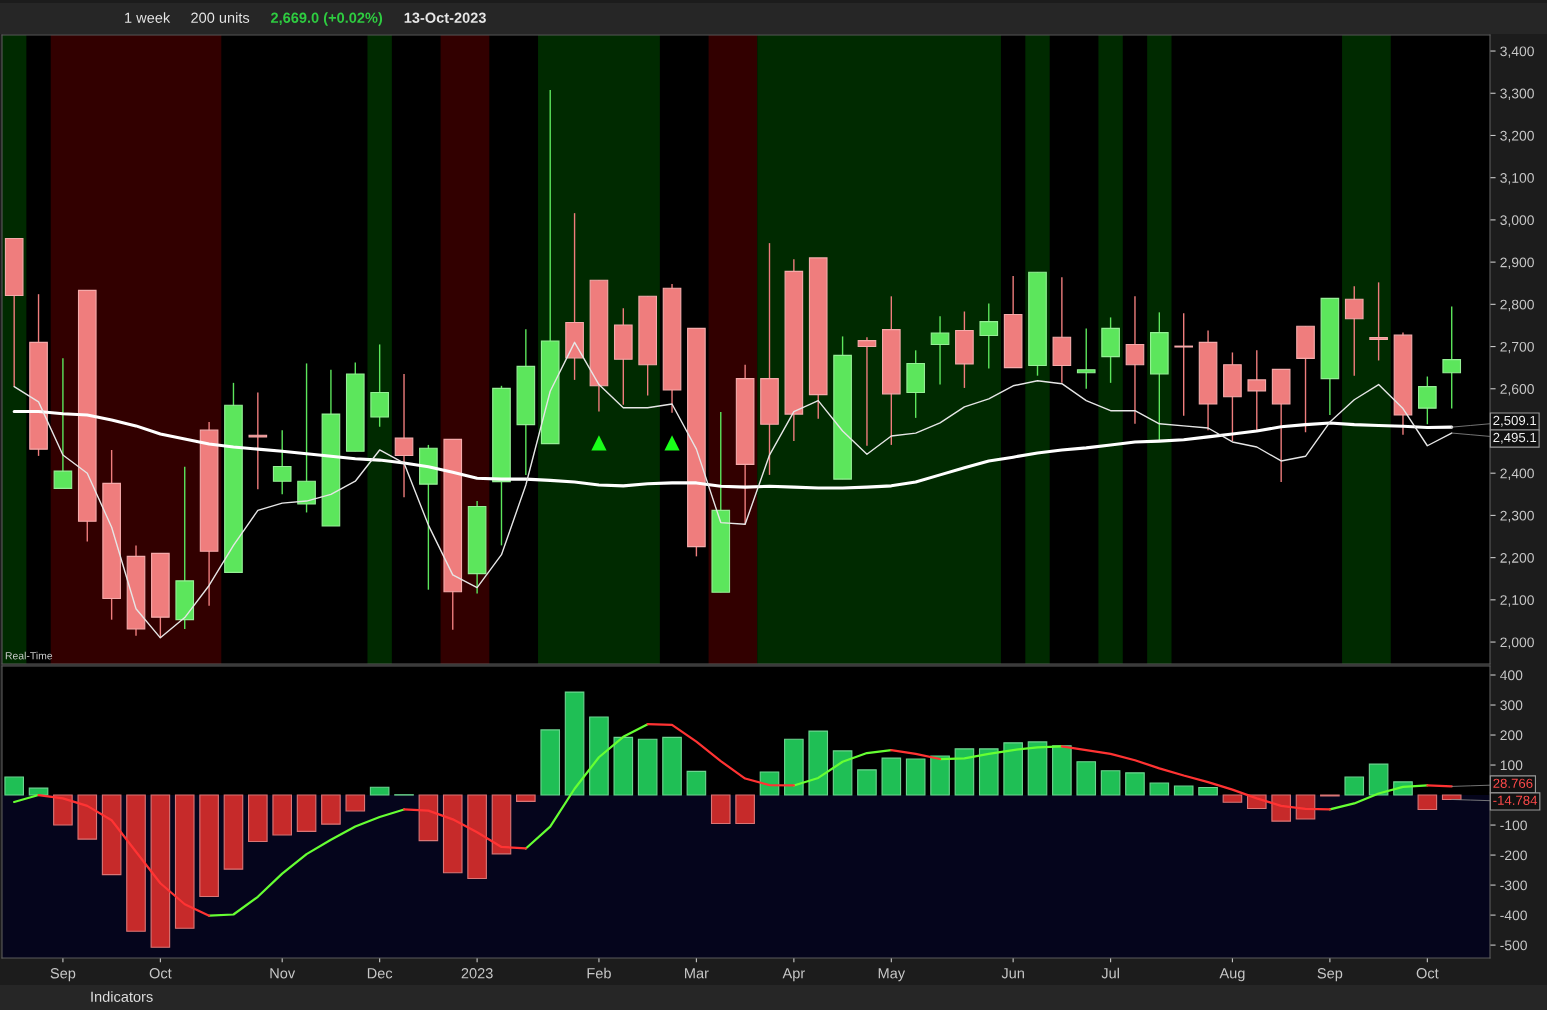 The image size is (1547, 1010). What do you see at coordinates (1515, 421) in the screenshot?
I see `annotation: 2,509.1` at bounding box center [1515, 421].